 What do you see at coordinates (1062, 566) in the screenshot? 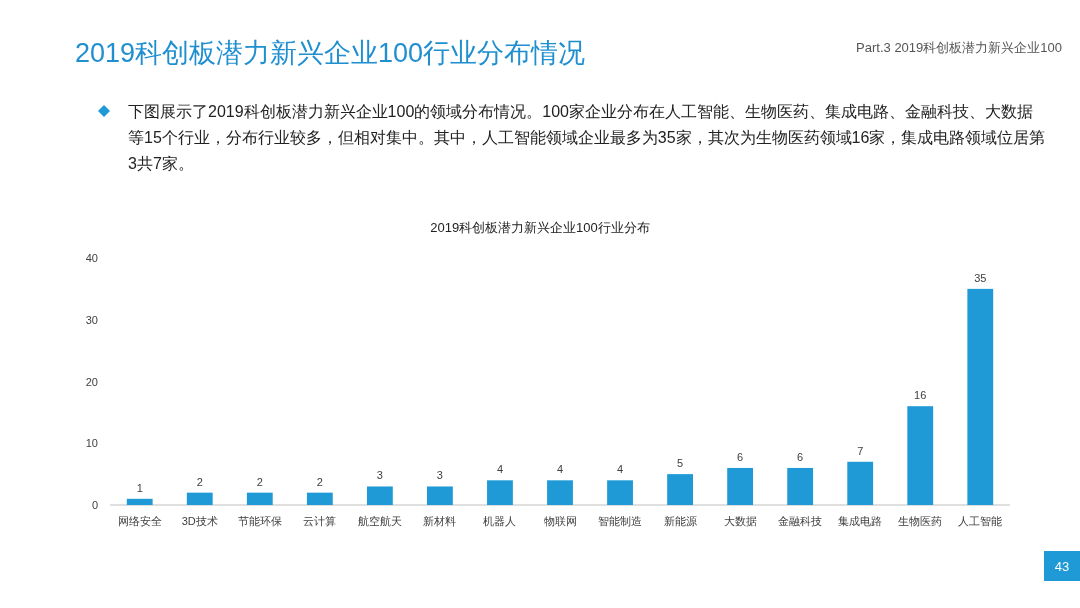
I see `text: 43` at bounding box center [1062, 566].